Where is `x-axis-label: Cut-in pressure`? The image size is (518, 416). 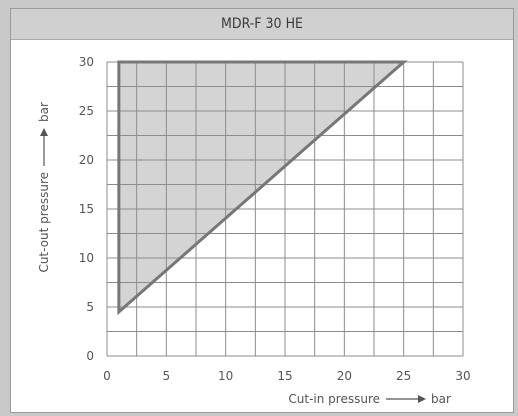
x-axis-label: Cut-in pressure is located at coordinates (334, 399).